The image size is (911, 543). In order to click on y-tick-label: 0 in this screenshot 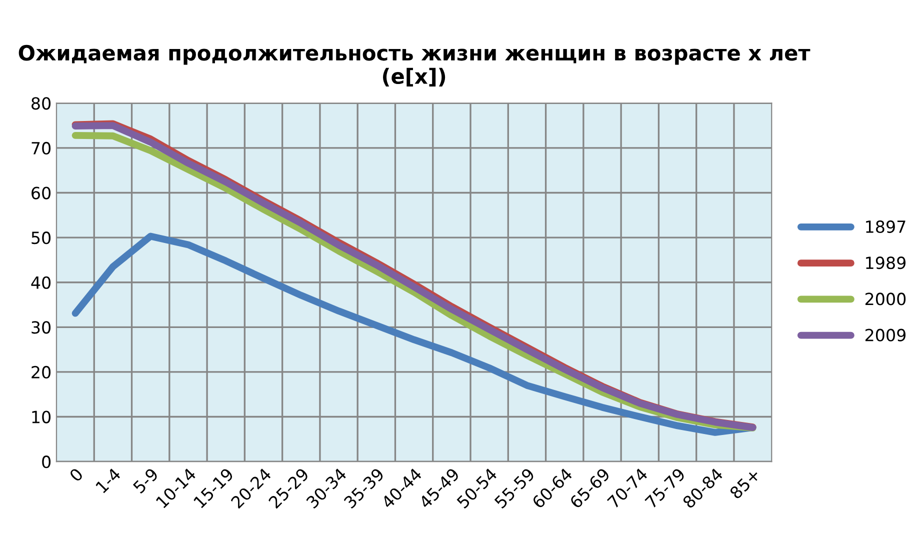, I will do `click(46, 462)`.